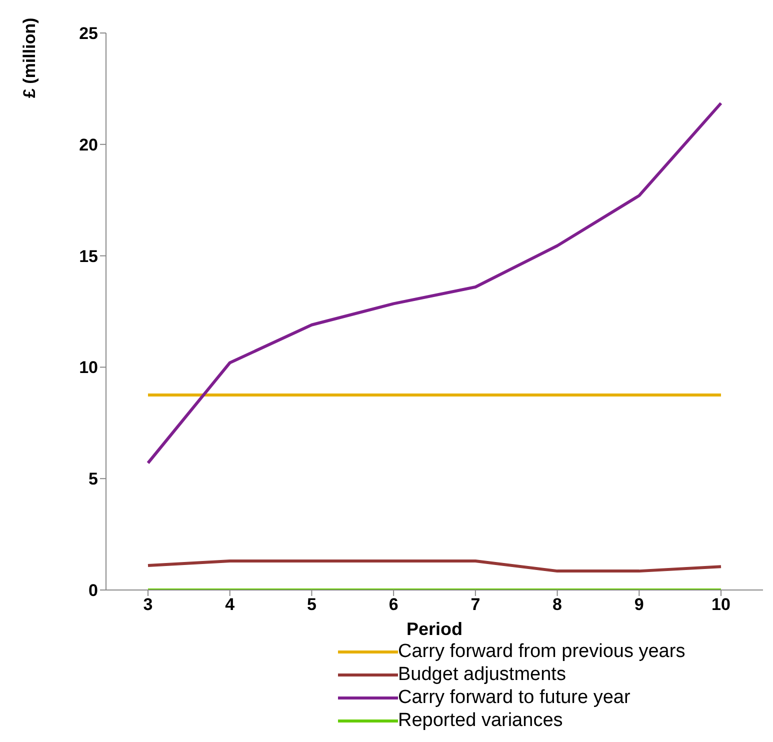  What do you see at coordinates (30, 58) in the screenshot?
I see `y-axis-title: £ (million)` at bounding box center [30, 58].